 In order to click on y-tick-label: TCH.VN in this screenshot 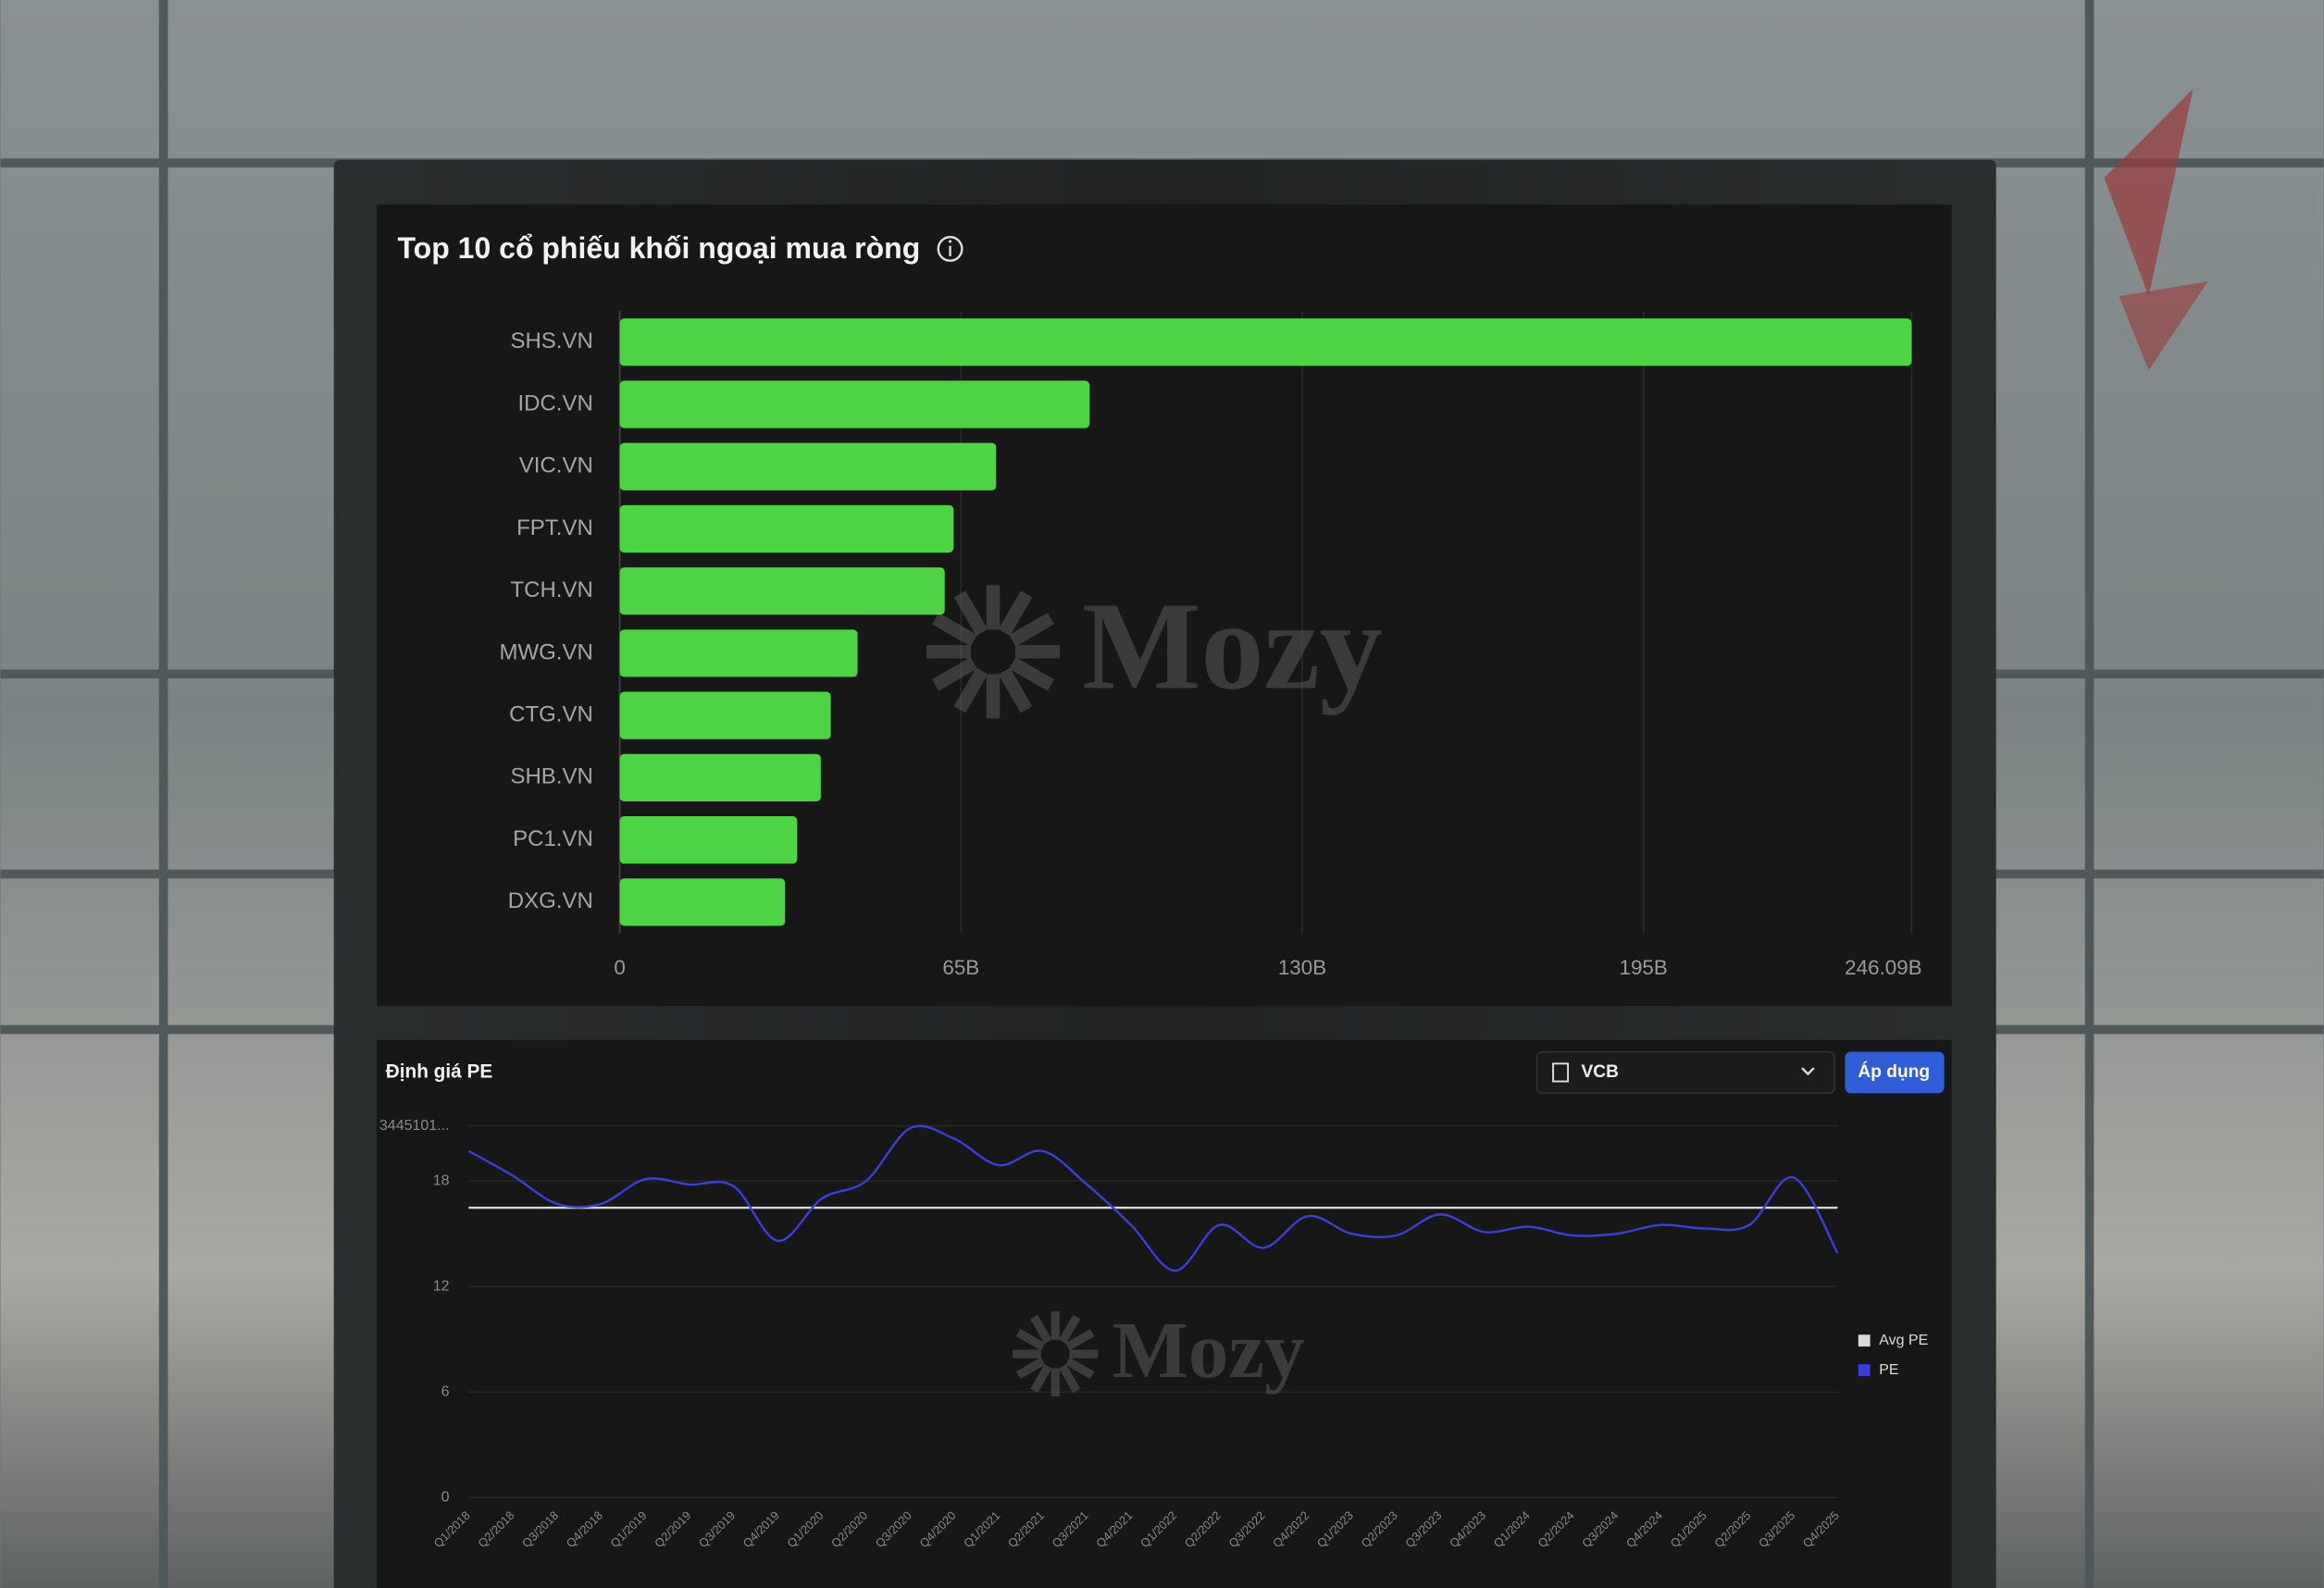, I will do `click(551, 589)`.